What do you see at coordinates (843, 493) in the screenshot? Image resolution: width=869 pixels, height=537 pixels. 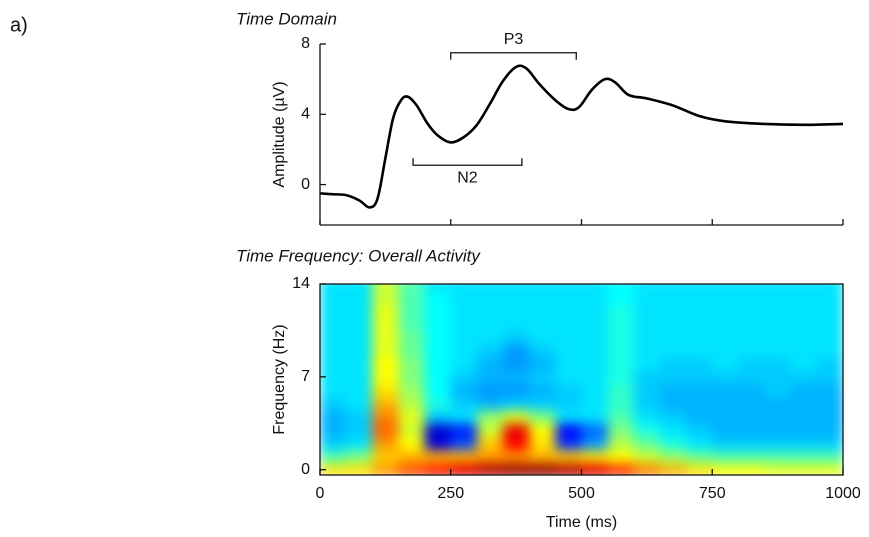 I see `x-tick-label: 1000` at bounding box center [843, 493].